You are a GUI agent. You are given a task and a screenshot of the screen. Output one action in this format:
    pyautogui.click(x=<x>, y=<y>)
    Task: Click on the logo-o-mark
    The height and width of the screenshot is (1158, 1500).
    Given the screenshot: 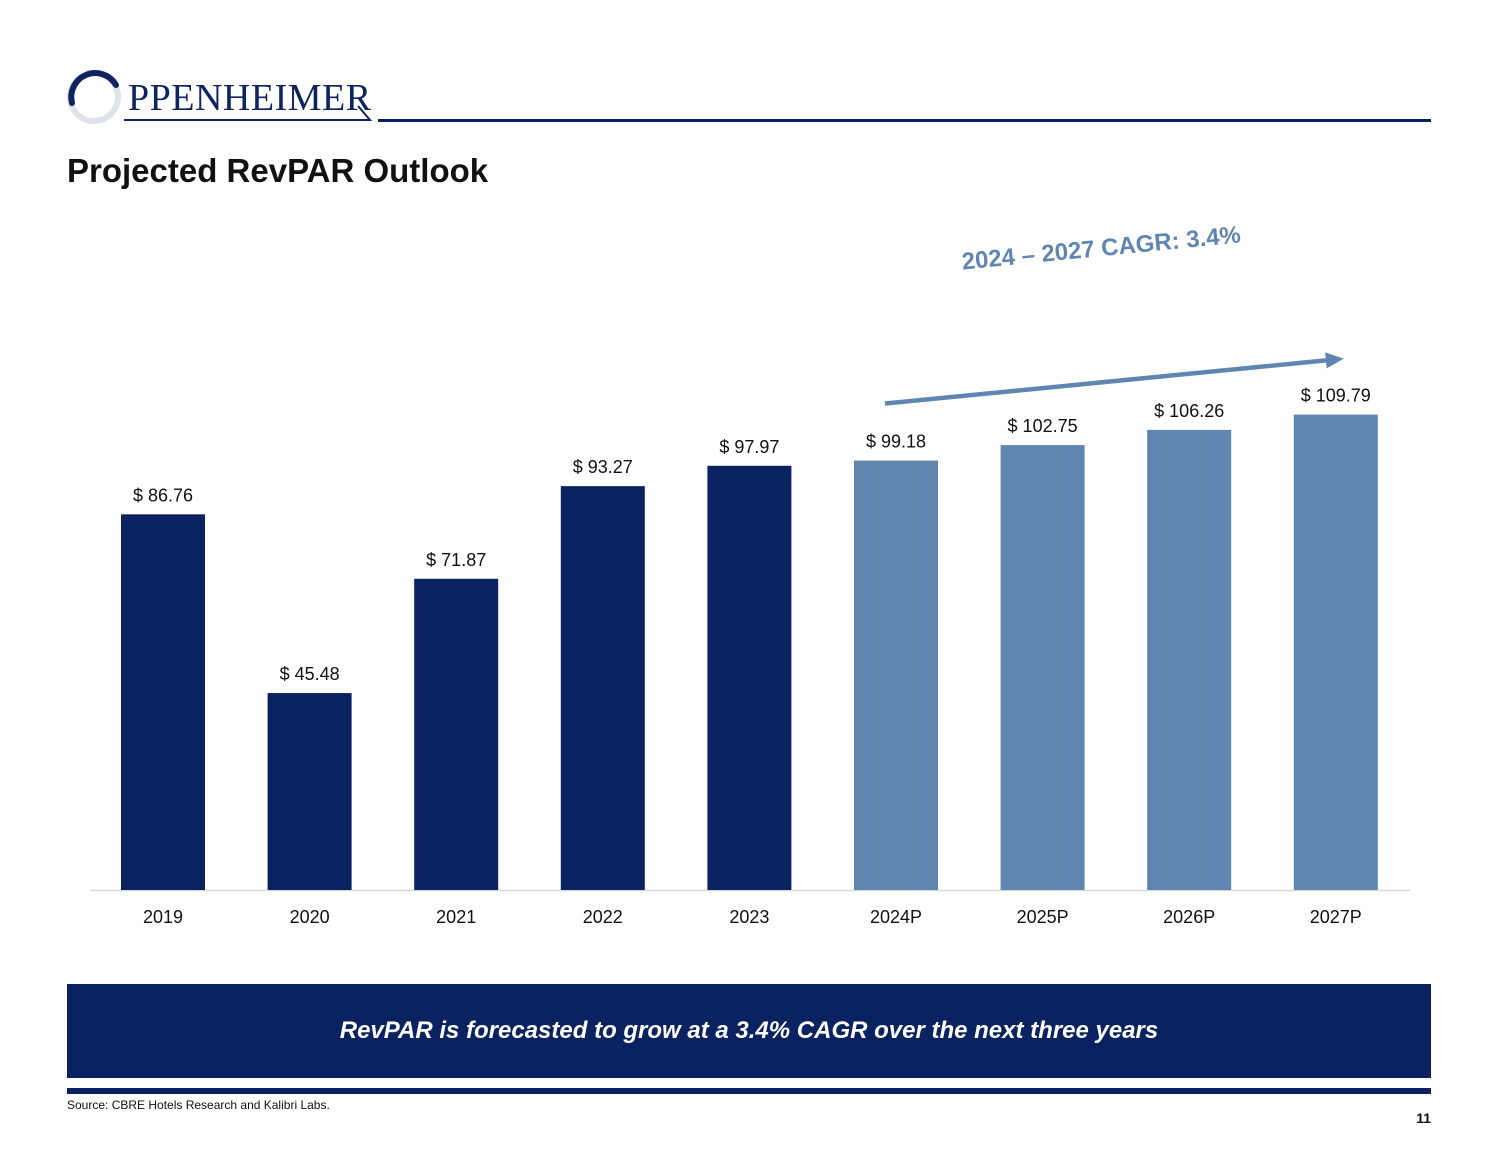 What is the action you would take?
    pyautogui.click(x=220, y=97)
    